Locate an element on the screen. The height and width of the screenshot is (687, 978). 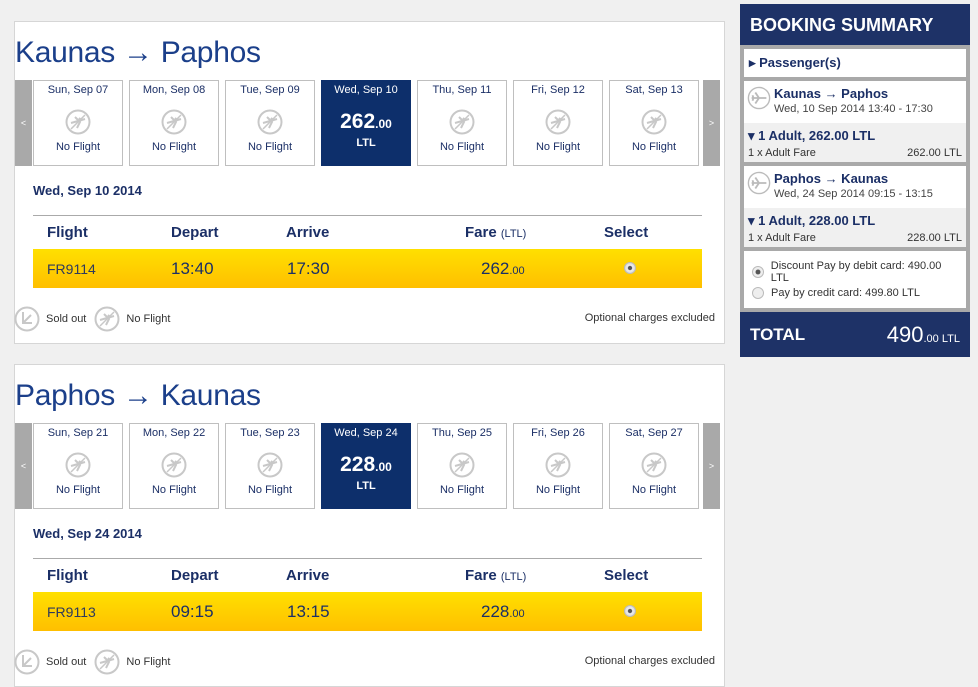
date-cell: Sun, Sep 21 No Flight is located at coordinates (78, 466).